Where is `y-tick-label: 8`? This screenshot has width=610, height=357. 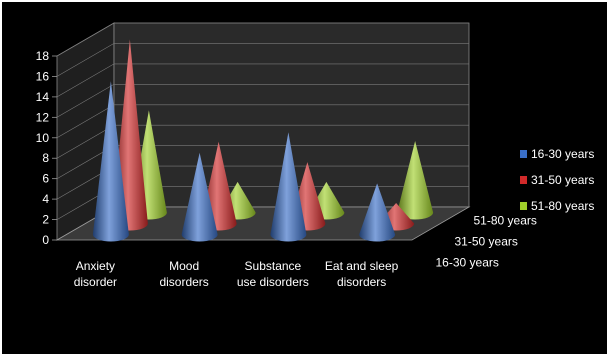 y-tick-label: 8 is located at coordinates (45, 158).